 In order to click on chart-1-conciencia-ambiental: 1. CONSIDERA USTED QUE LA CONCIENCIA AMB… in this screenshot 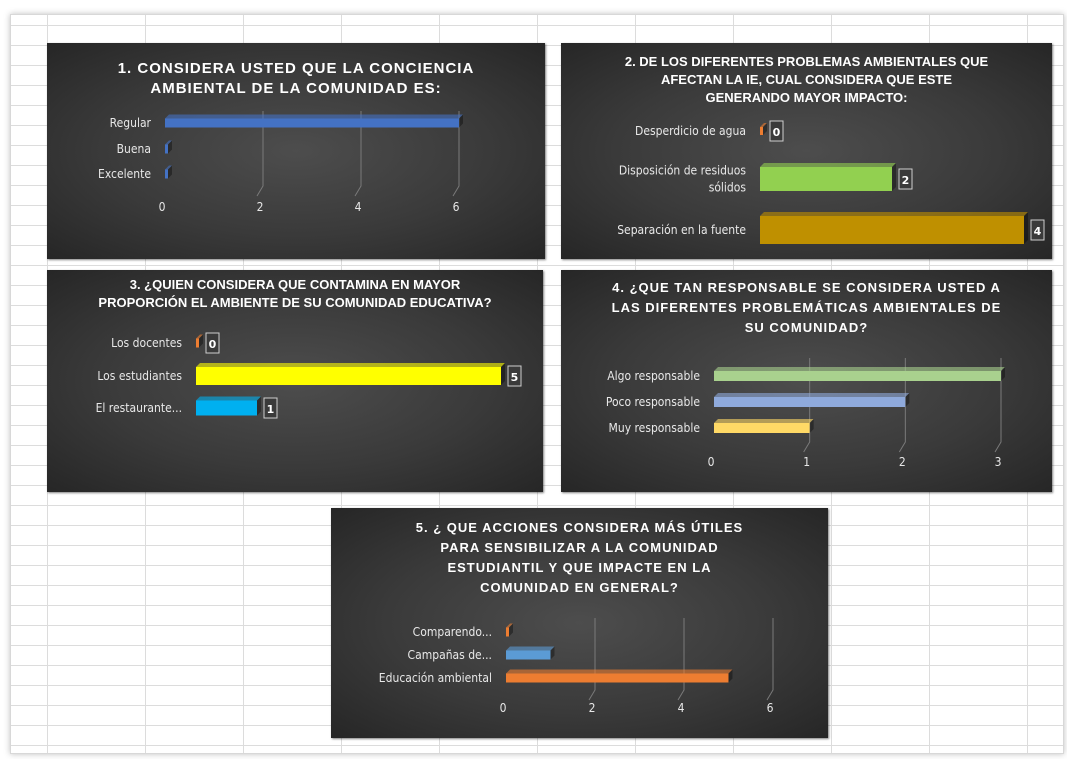, I will do `click(296, 151)`.